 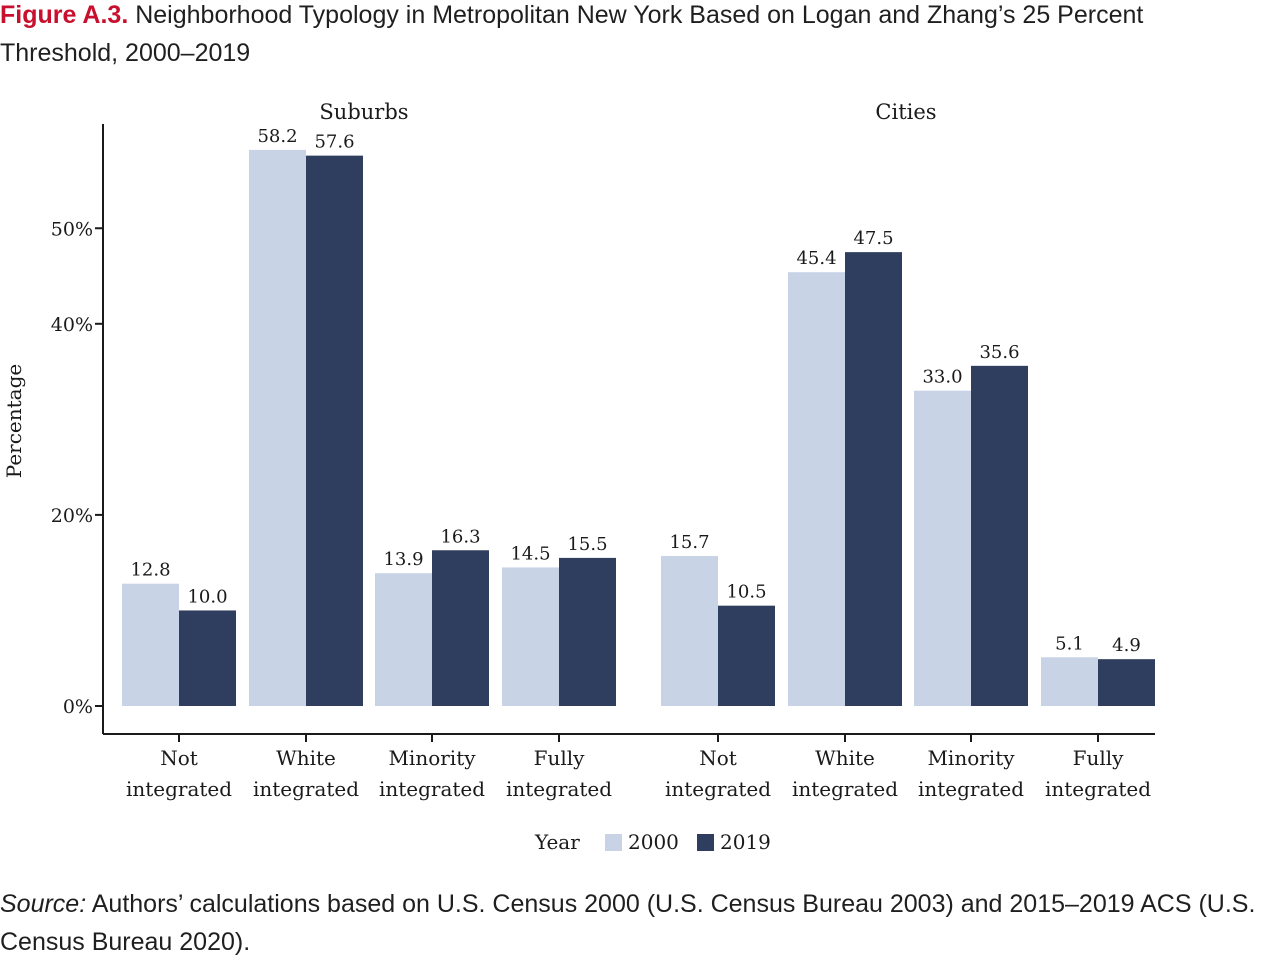 I want to click on figure-label: Figure A.3., so click(x=64, y=15).